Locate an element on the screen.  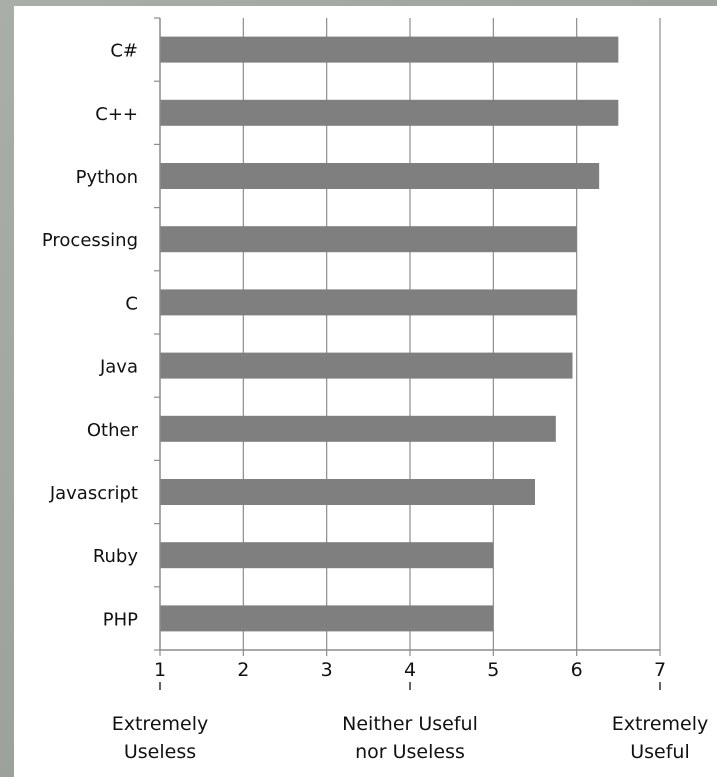
anchor-label: Useful is located at coordinates (660, 752).